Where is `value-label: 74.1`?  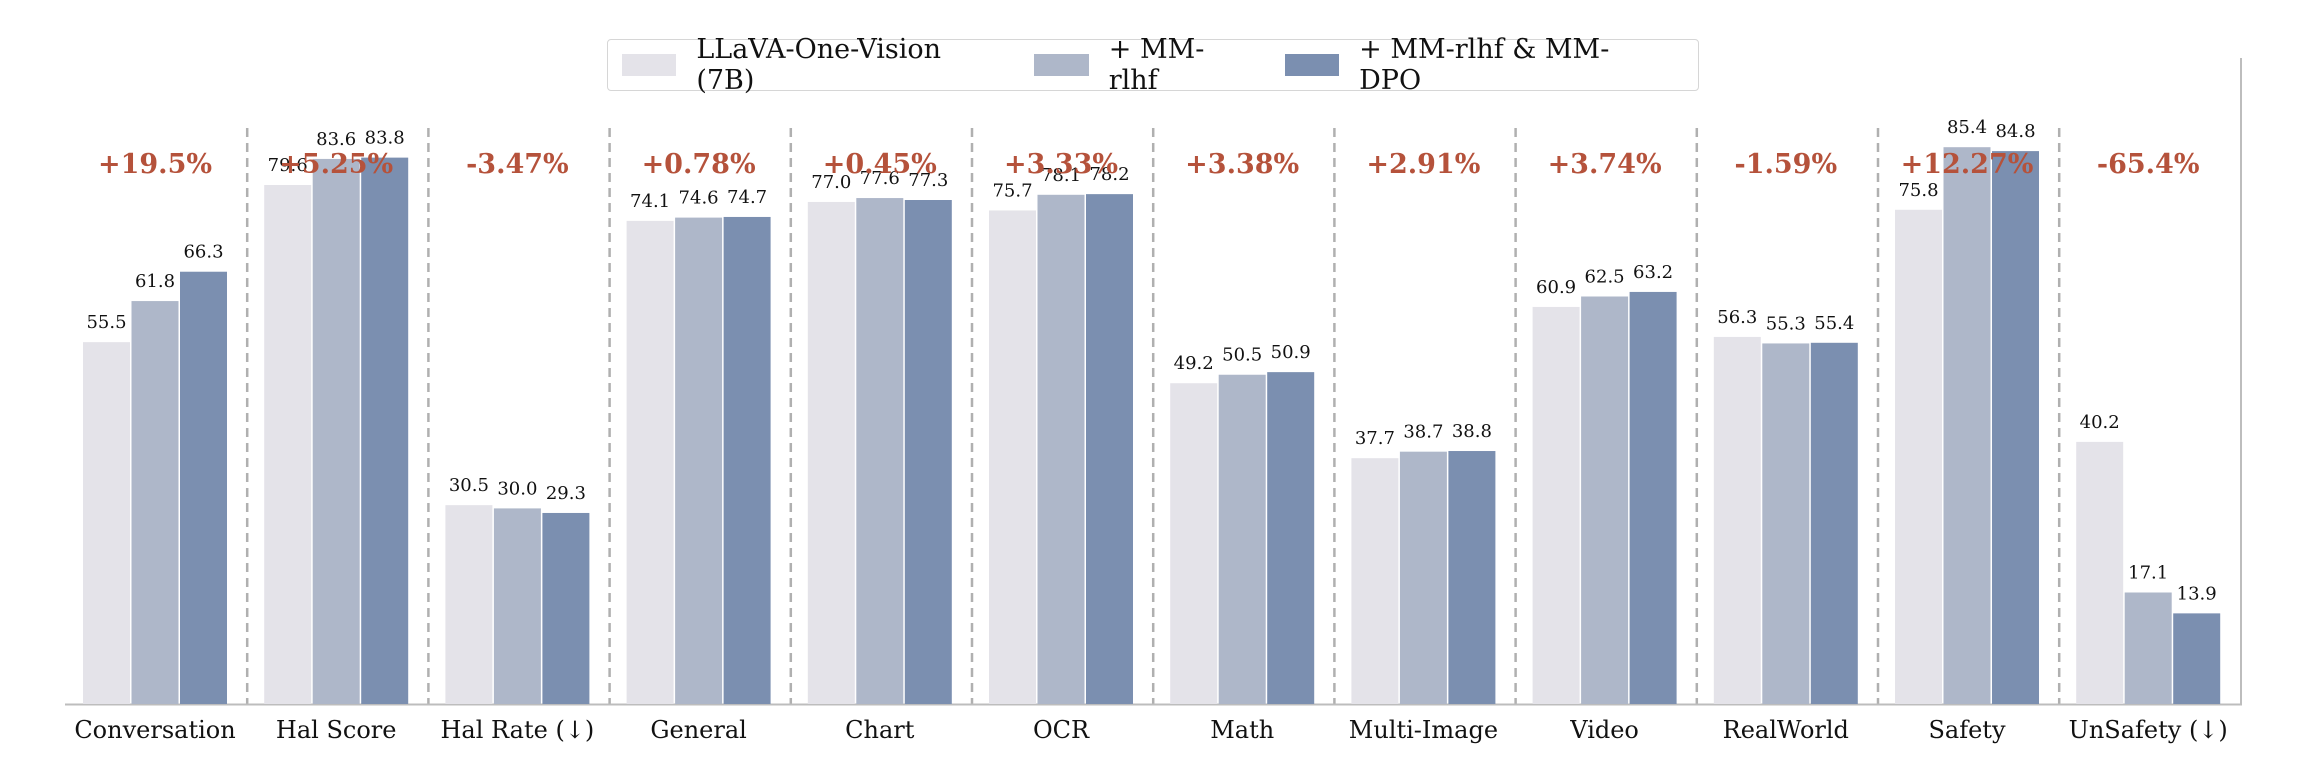
value-label: 74.1 is located at coordinates (650, 201).